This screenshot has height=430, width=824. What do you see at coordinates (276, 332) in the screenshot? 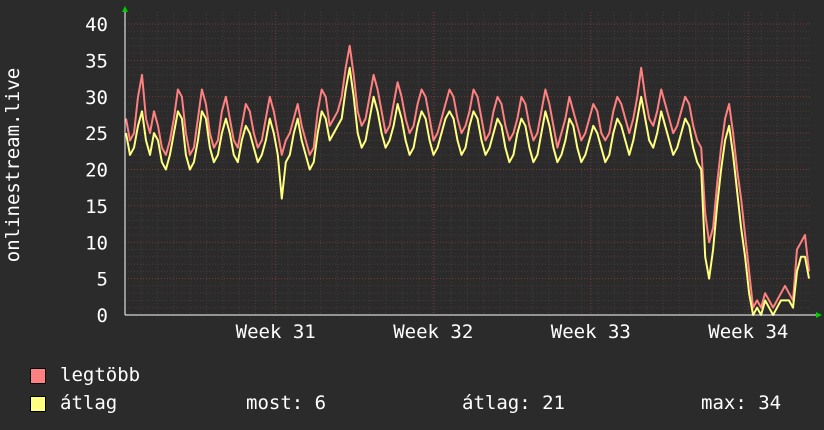
I see `x-tick-label: Week 31` at bounding box center [276, 332].